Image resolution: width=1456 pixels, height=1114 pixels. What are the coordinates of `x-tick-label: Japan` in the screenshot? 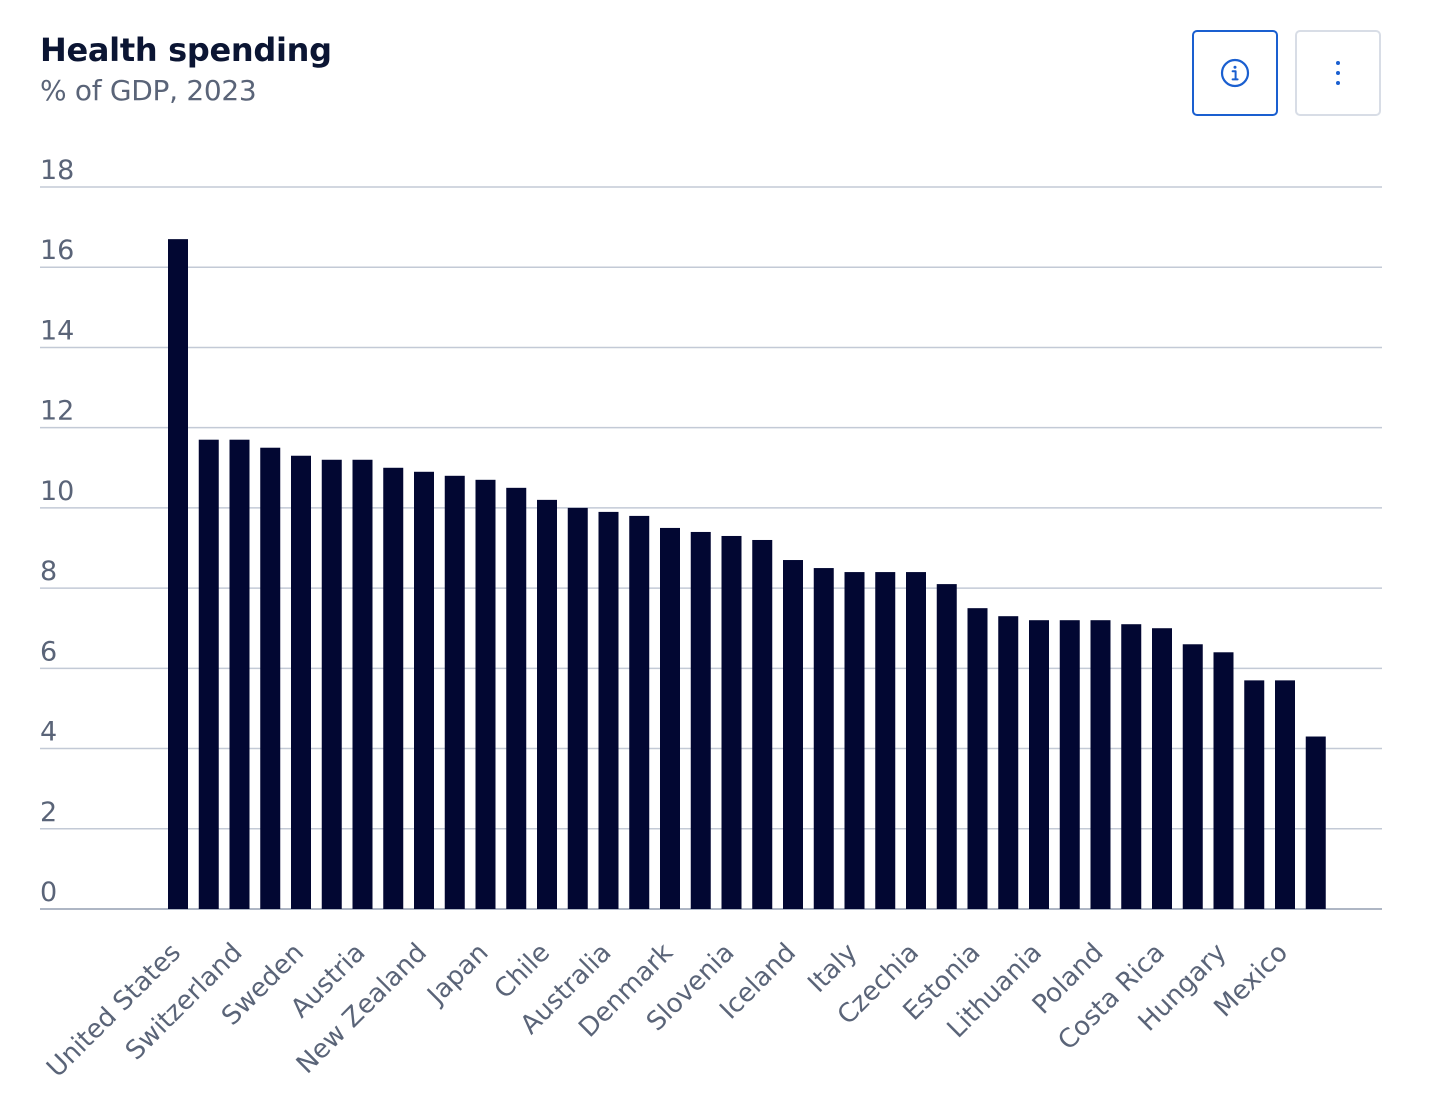 It's located at (458, 975).